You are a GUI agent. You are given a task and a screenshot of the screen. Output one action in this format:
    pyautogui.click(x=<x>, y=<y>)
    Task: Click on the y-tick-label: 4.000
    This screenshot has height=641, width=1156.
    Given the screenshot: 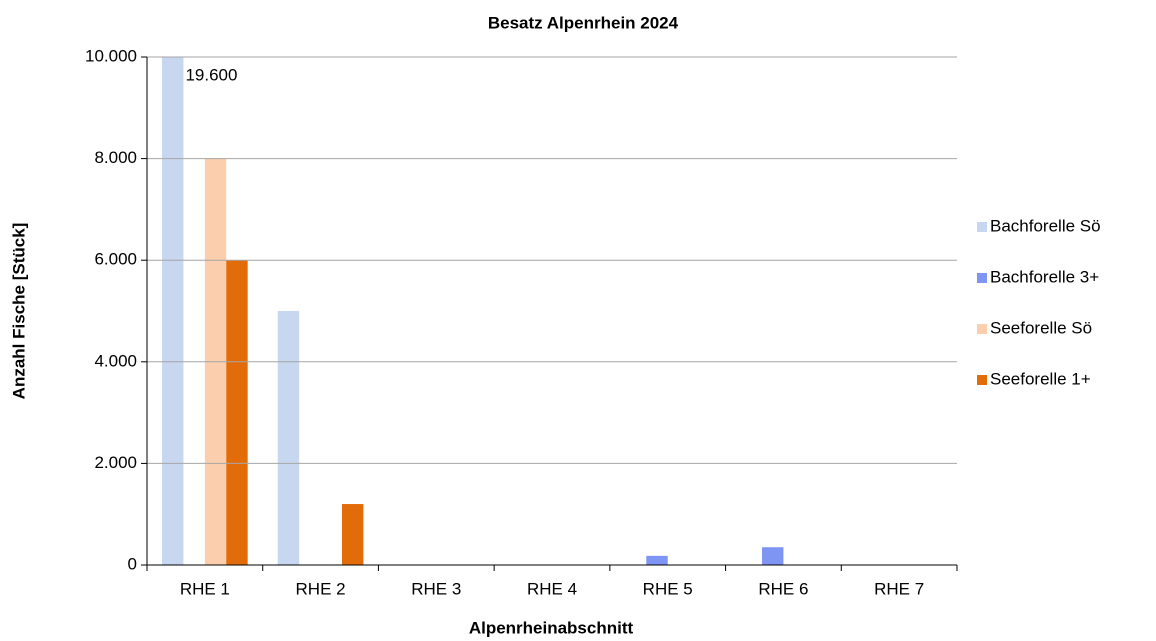 What is the action you would take?
    pyautogui.click(x=115, y=360)
    